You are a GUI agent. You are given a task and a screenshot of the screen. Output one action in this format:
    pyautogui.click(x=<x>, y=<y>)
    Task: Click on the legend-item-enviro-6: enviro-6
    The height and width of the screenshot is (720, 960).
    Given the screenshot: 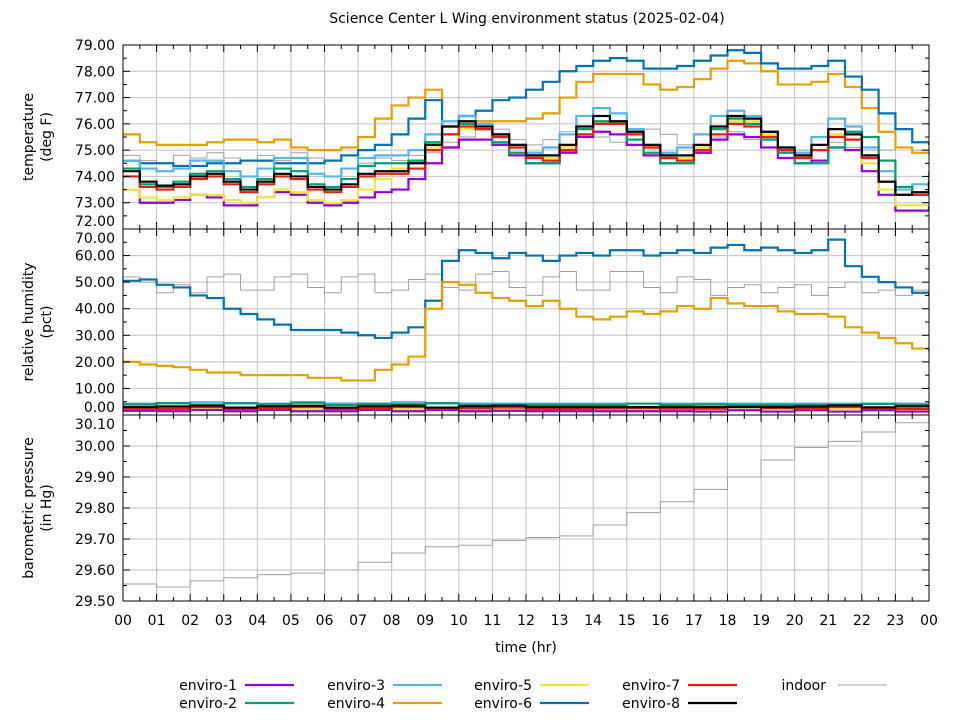 What is the action you would take?
    pyautogui.click(x=531, y=704)
    